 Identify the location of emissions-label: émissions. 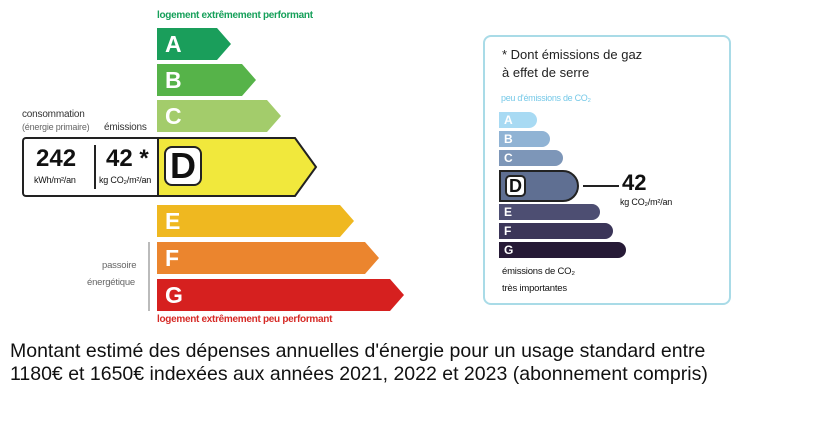
(125, 127).